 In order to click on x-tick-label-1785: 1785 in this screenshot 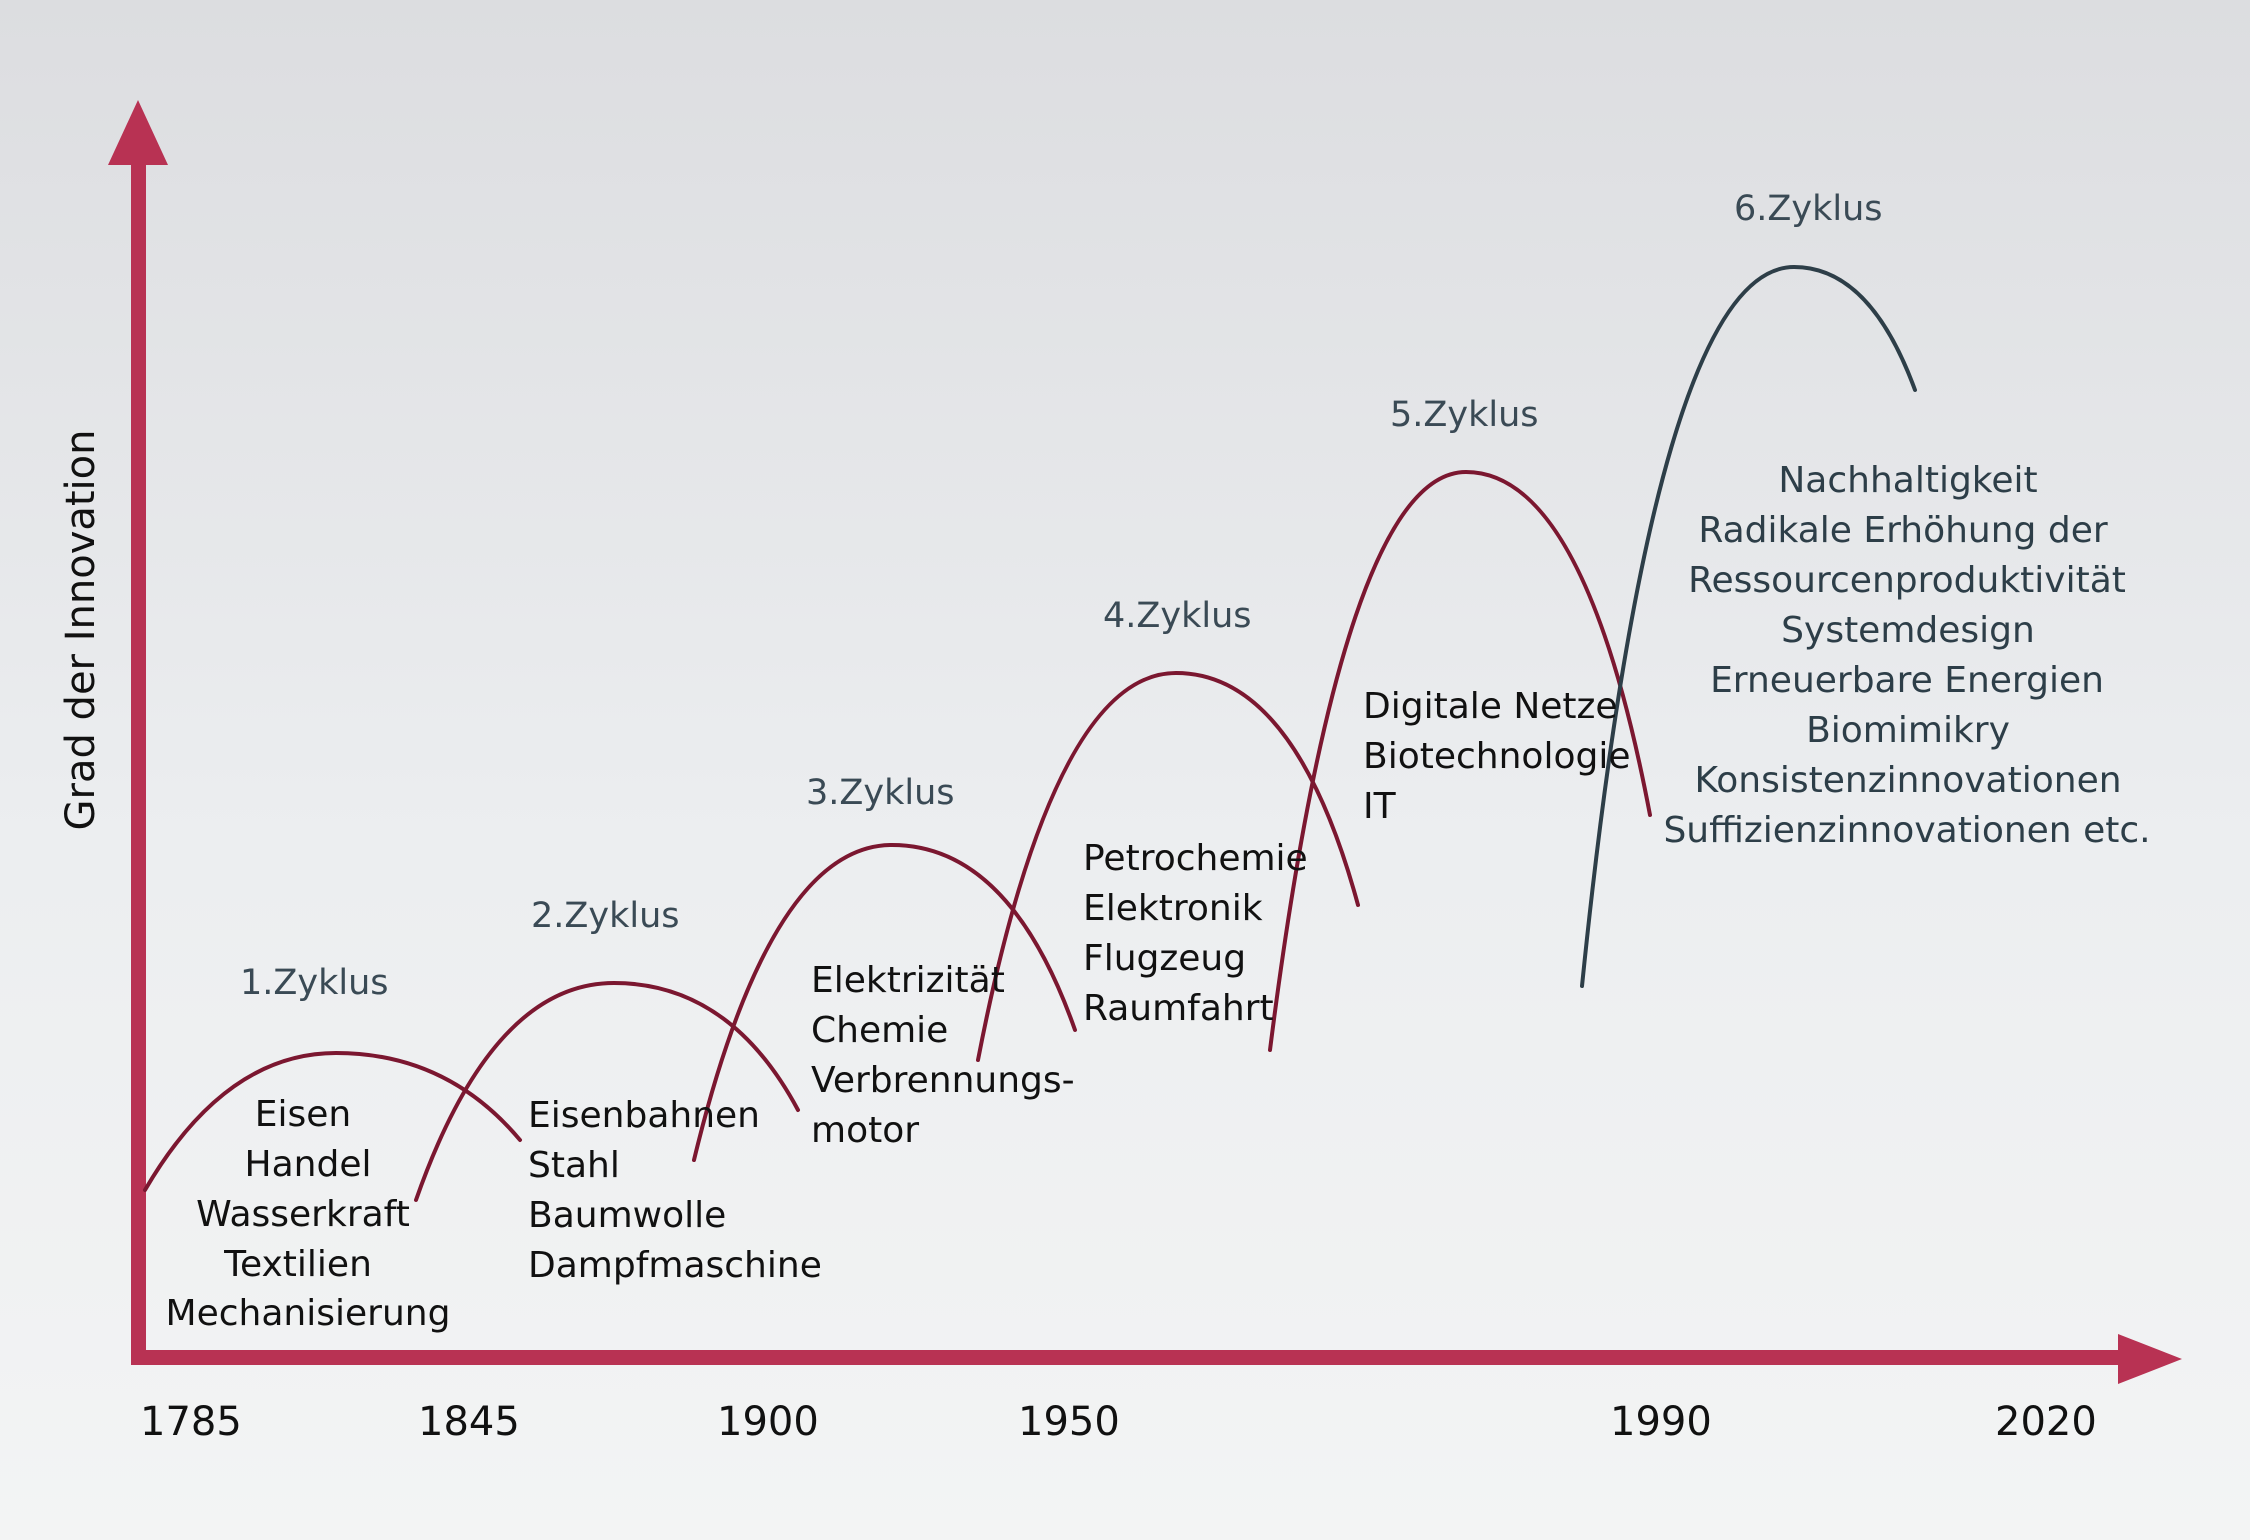, I will do `click(191, 1422)`.